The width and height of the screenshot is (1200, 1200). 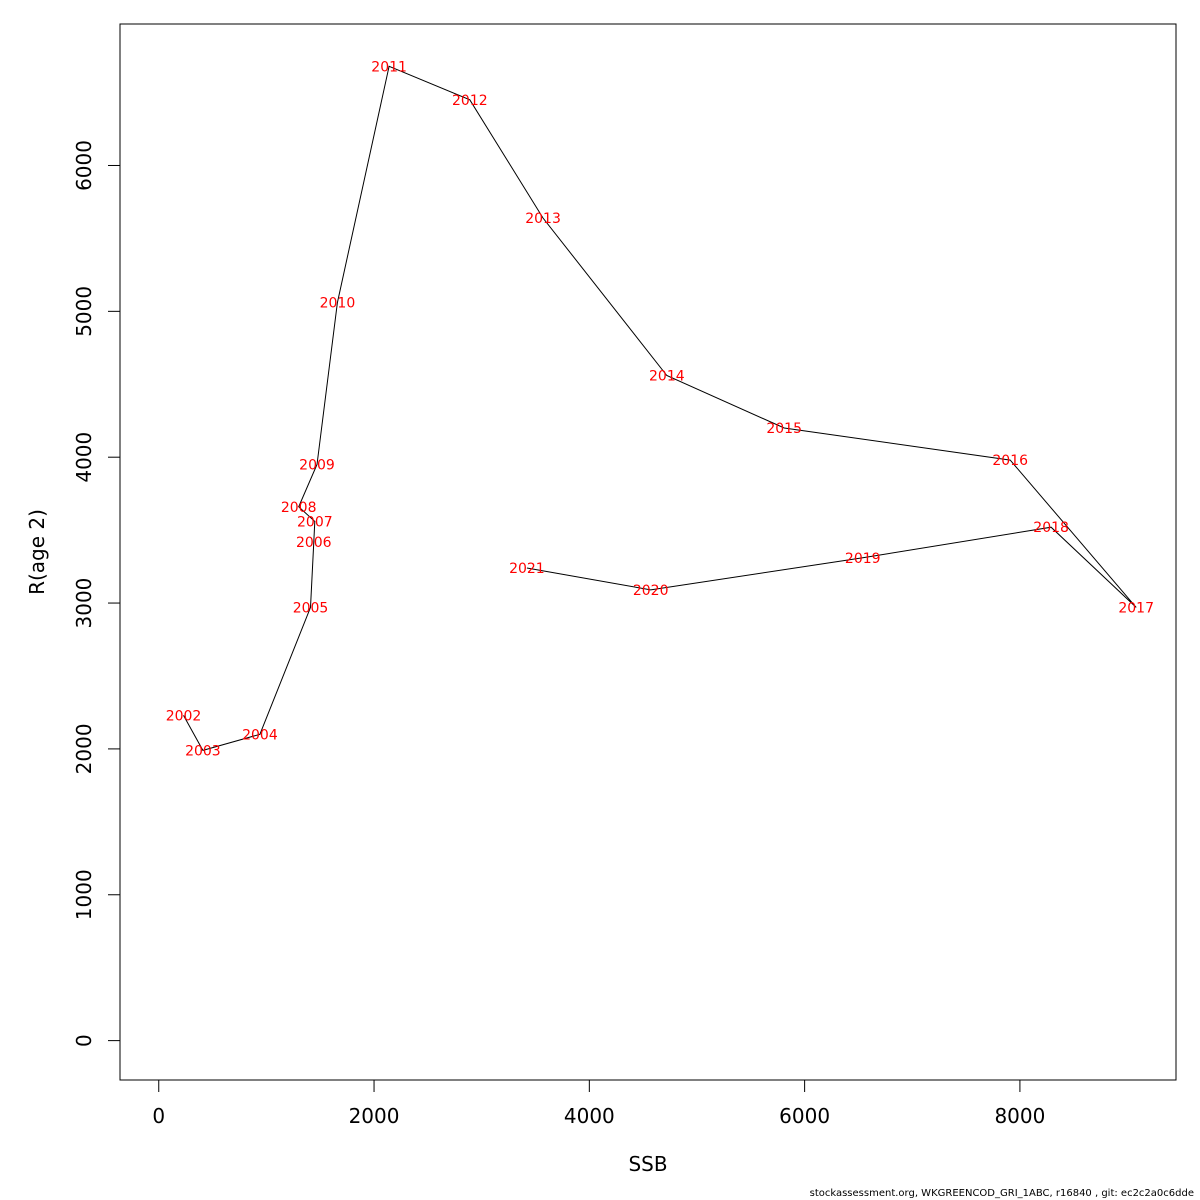 What do you see at coordinates (647, 1164) in the screenshot?
I see `x-axis-title: SSB` at bounding box center [647, 1164].